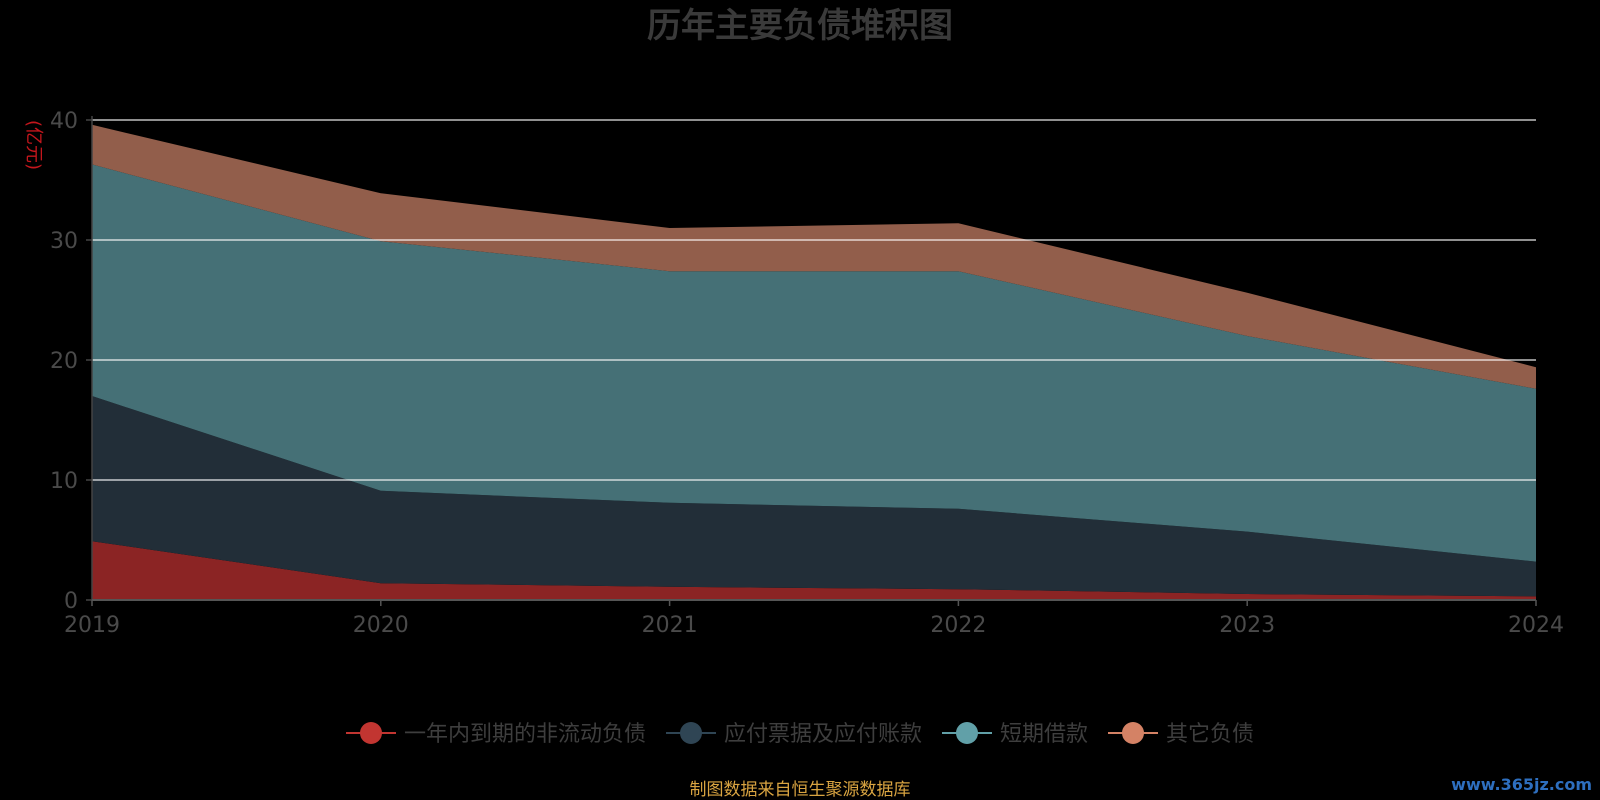 This screenshot has width=1600, height=800. Describe the element at coordinates (1521, 784) in the screenshot. I see `watermark: www.365jz.com` at that location.